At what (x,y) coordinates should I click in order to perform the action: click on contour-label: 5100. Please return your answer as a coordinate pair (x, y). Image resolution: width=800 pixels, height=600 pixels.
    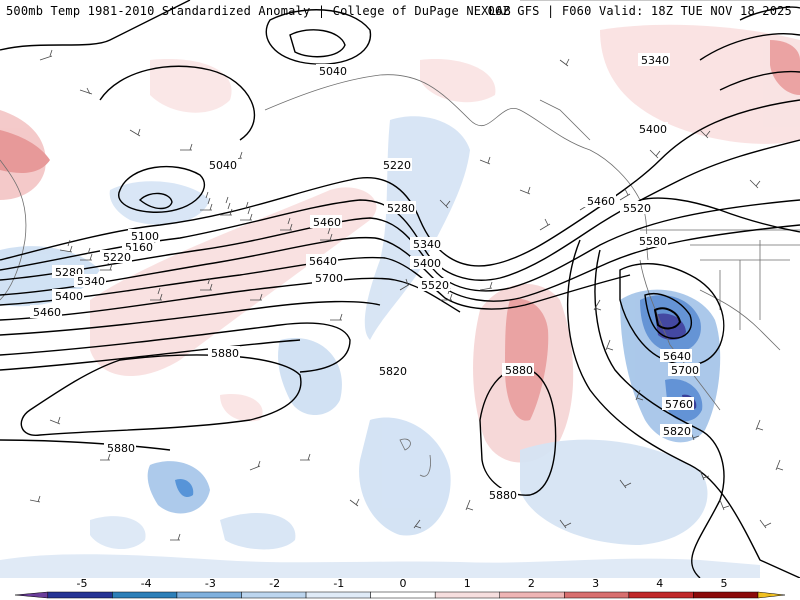
    Looking at the image, I should click on (145, 236).